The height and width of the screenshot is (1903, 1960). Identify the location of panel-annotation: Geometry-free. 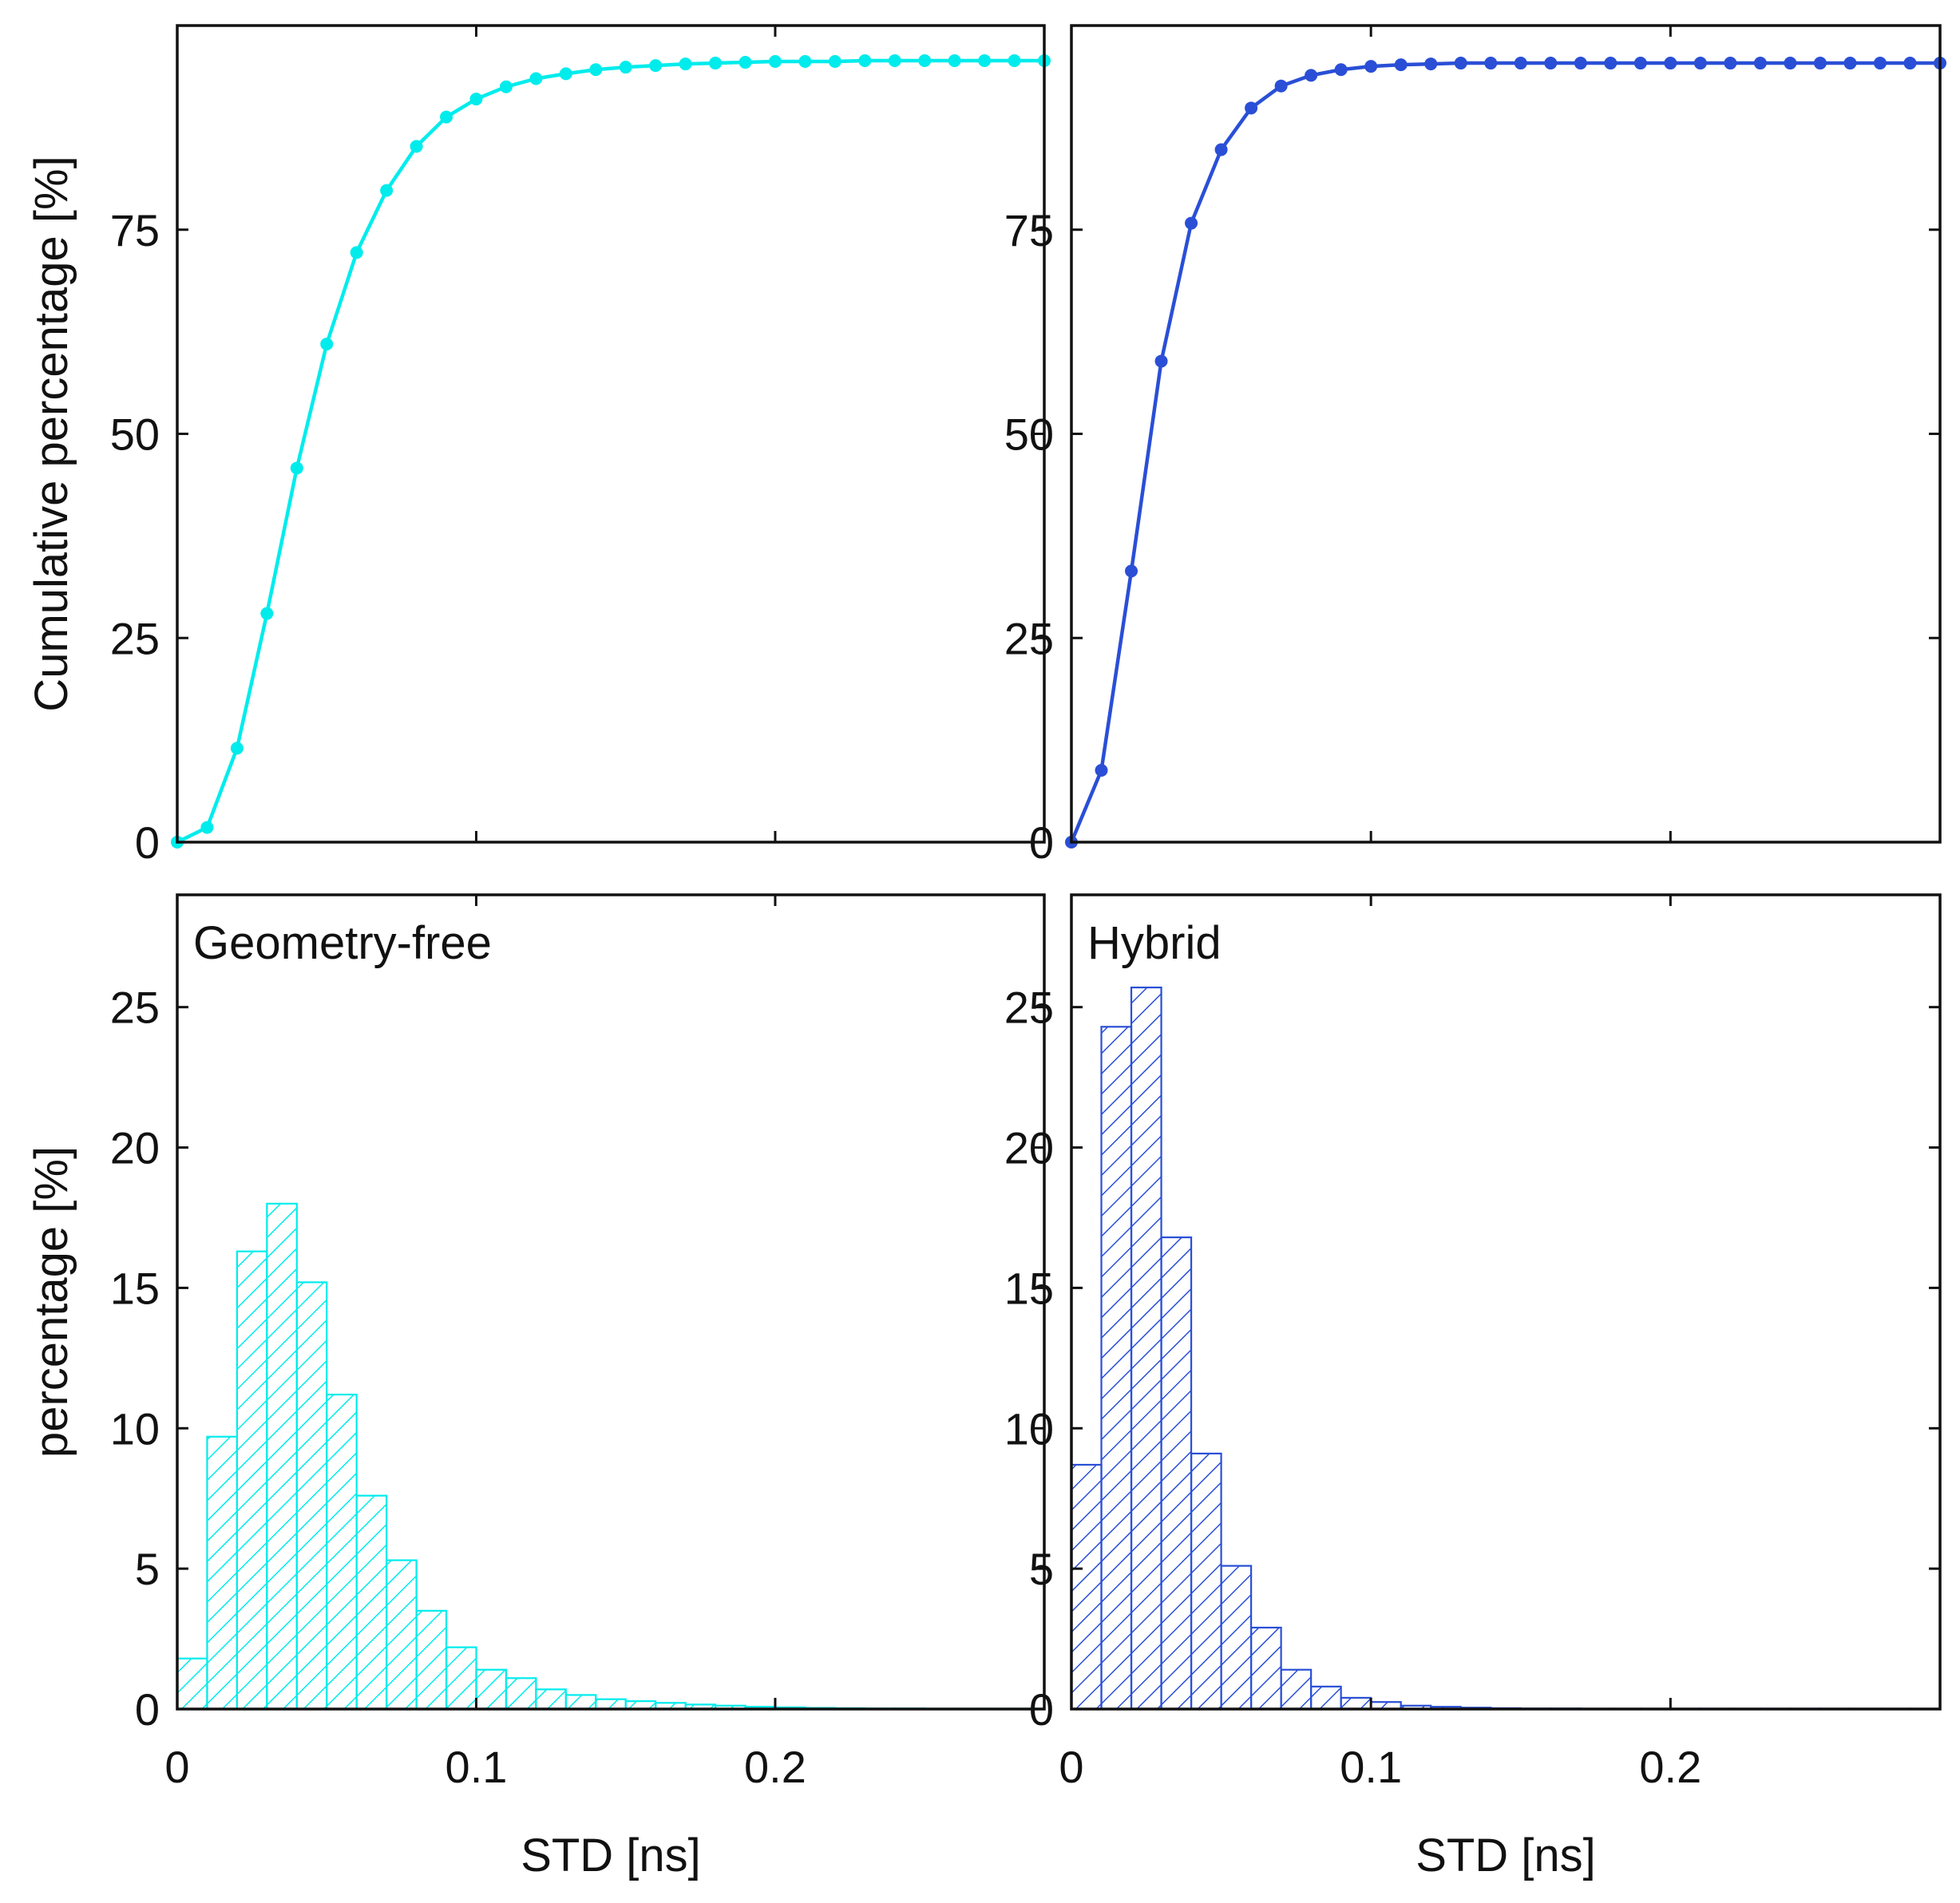
(343, 943).